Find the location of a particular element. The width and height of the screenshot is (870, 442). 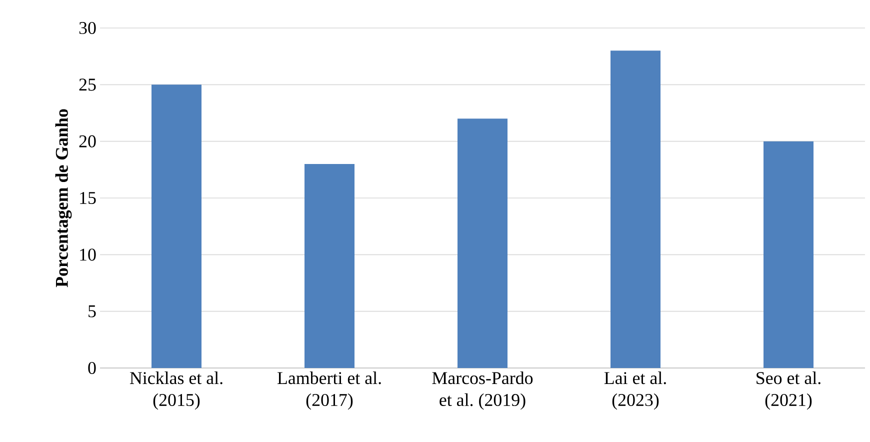

y-axis-title: Porcentagem de Ganho is located at coordinates (63, 198).